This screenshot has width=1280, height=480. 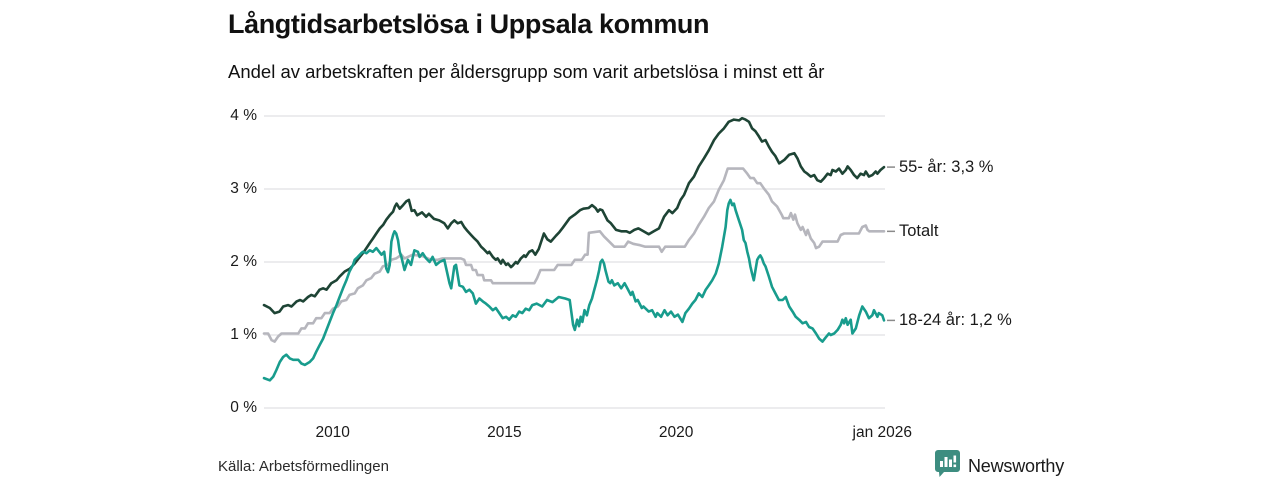 What do you see at coordinates (955, 320) in the screenshot?
I see `series-label-18-24: 18-24 år: 1,2 %` at bounding box center [955, 320].